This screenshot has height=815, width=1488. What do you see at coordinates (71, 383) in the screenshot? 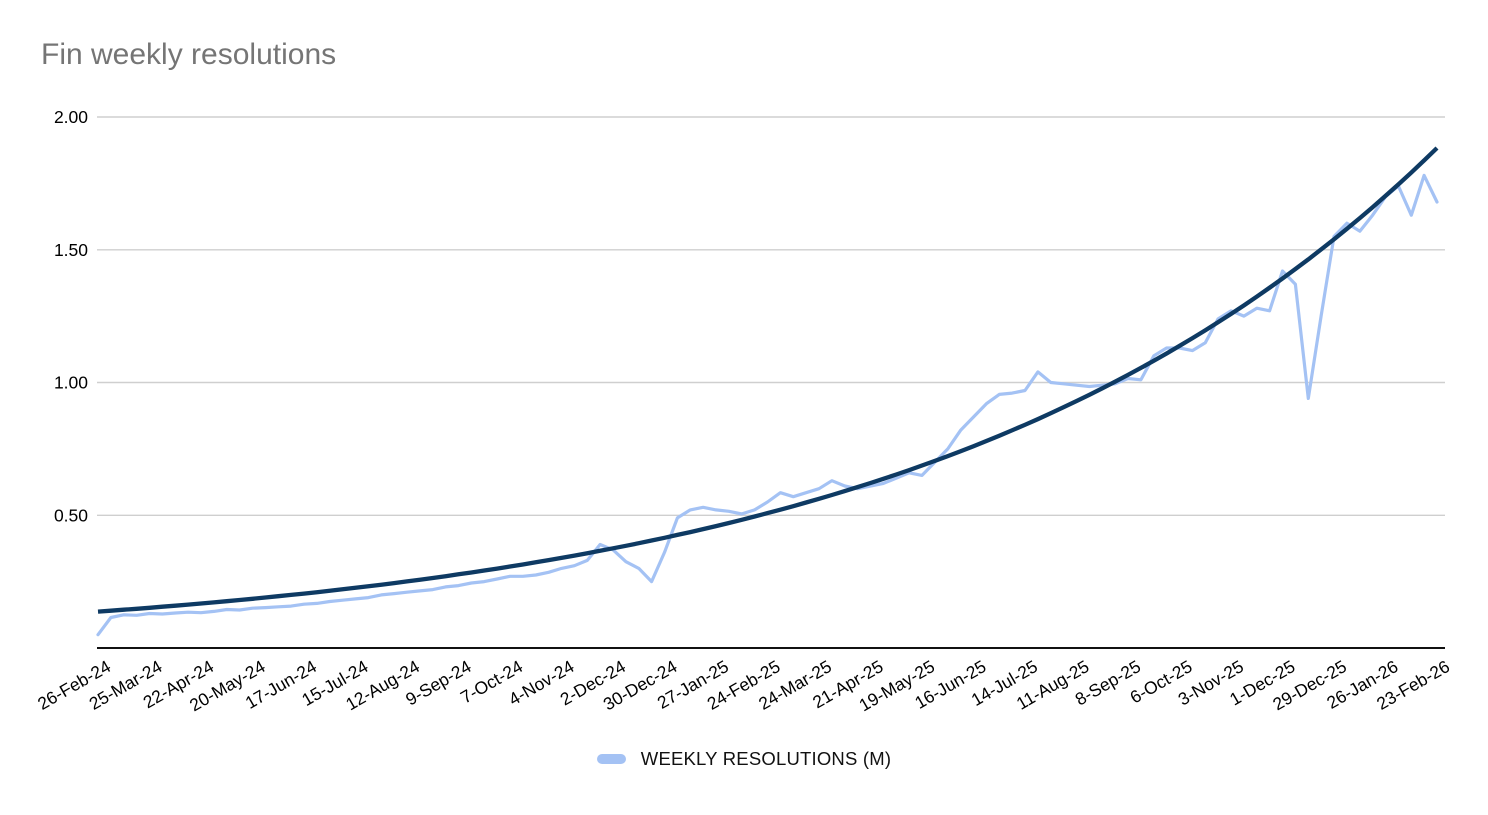
I see `y-tick-label: 1.00` at bounding box center [71, 383].